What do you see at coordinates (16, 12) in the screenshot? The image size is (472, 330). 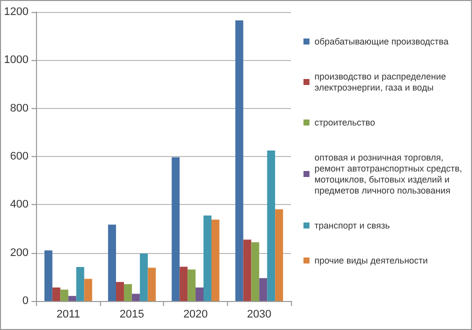 I see `y-tick-label: 1200` at bounding box center [16, 12].